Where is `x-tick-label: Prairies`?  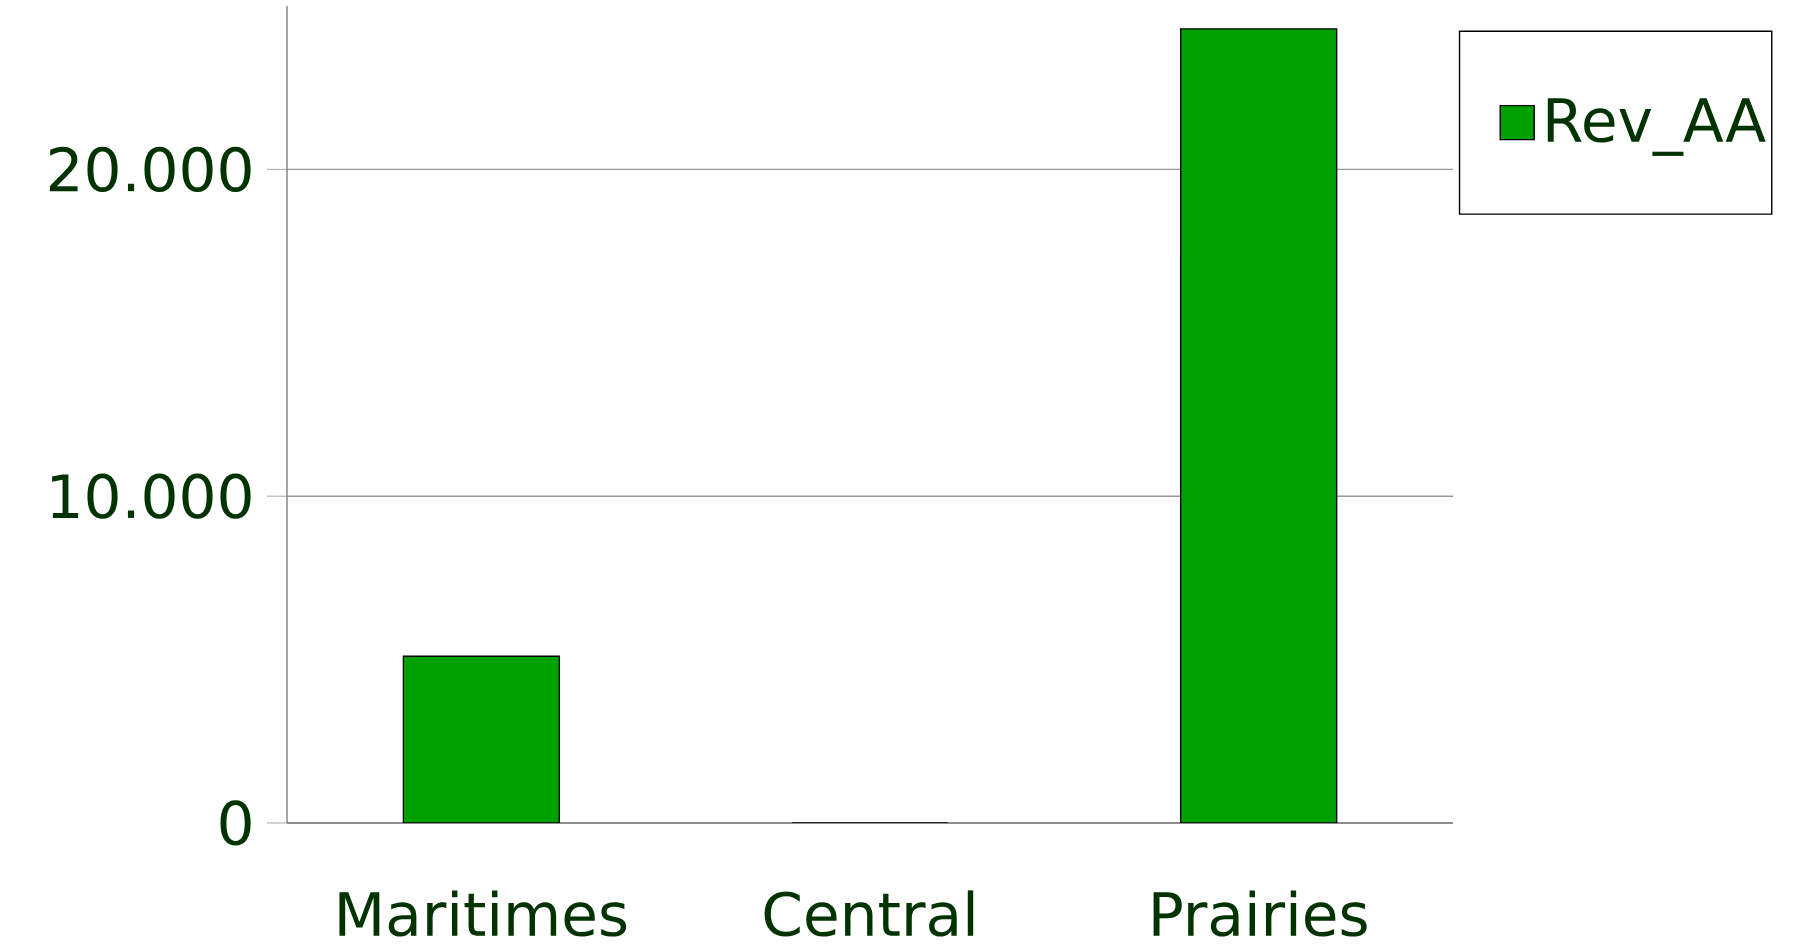 x-tick-label: Prairies is located at coordinates (1260, 913).